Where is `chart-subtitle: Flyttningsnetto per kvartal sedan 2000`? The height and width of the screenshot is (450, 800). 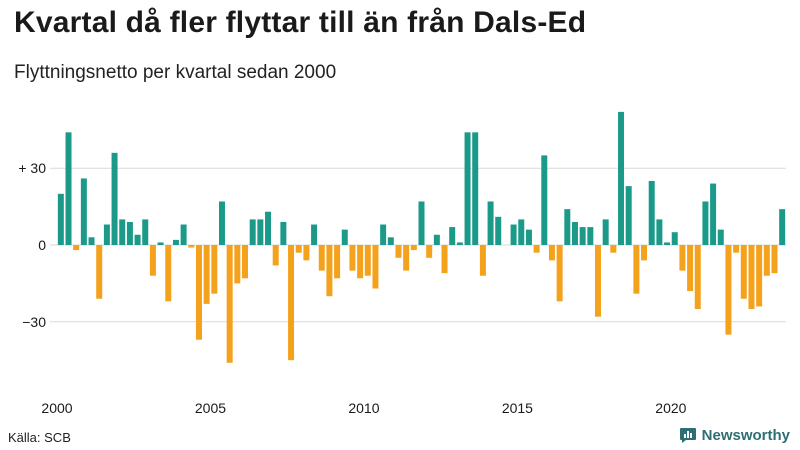 chart-subtitle: Flyttningsnetto per kvartal sedan 2000 is located at coordinates (175, 72).